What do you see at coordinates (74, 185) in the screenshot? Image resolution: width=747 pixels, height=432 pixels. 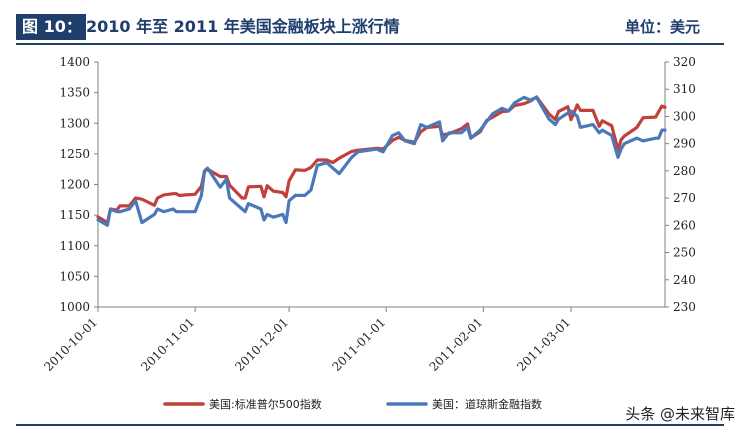 I see `left-tick-label: 1200` at bounding box center [74, 185].